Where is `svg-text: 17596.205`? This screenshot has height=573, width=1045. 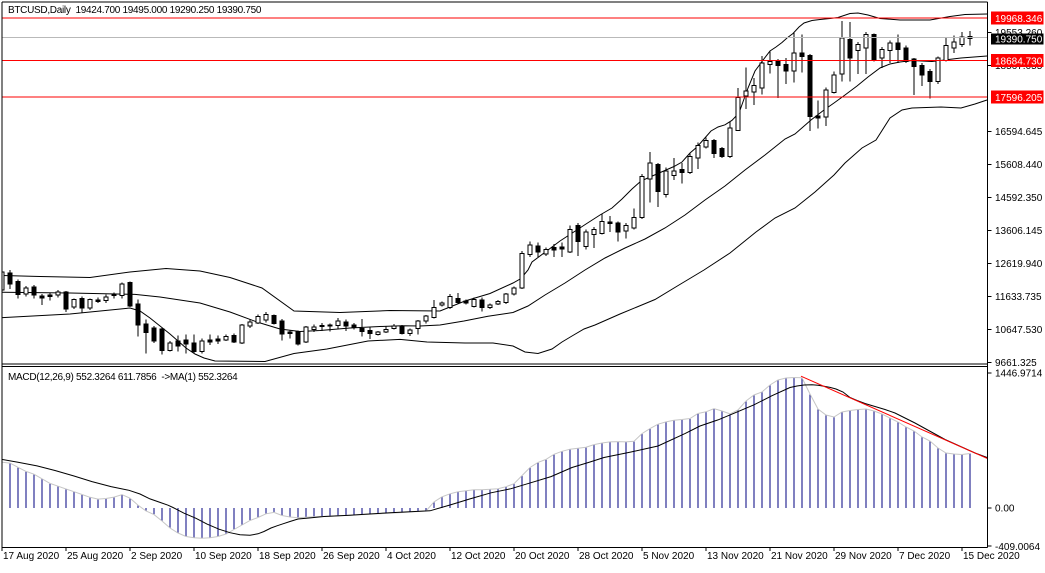 svg-text: 17596.205 is located at coordinates (1019, 98).